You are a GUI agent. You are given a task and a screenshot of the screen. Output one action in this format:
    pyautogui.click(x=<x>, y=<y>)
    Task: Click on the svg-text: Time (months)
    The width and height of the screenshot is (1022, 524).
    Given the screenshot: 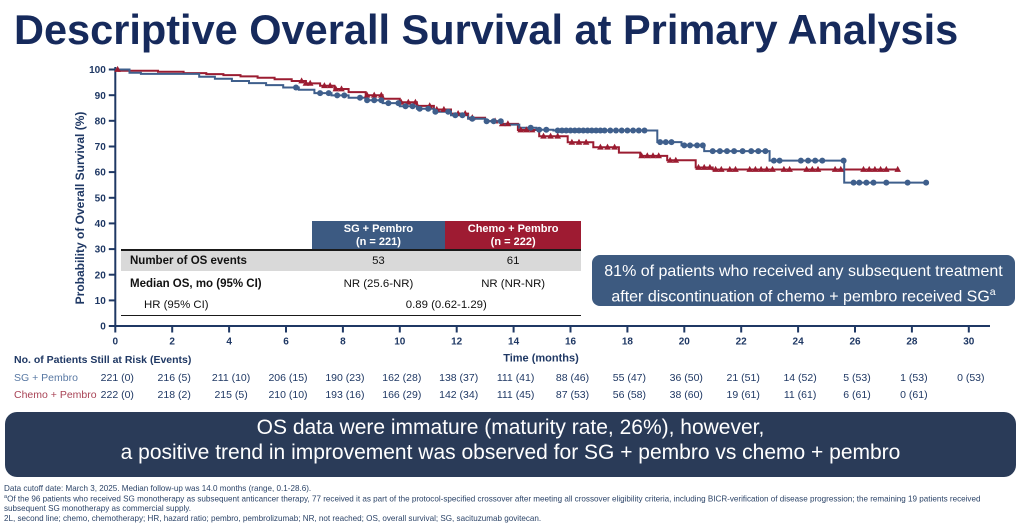 What is the action you would take?
    pyautogui.click(x=541, y=359)
    